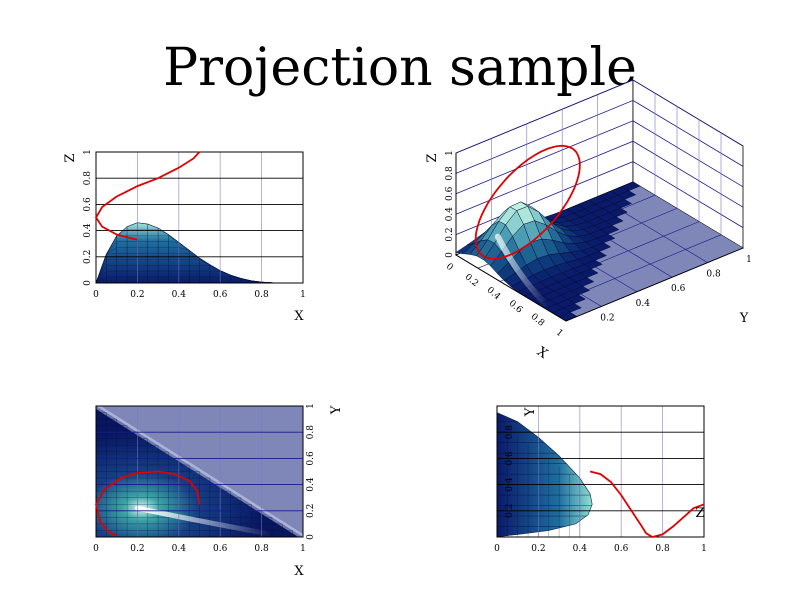 The width and height of the screenshot is (800, 600). I want to click on zero-region, so click(654, 251).